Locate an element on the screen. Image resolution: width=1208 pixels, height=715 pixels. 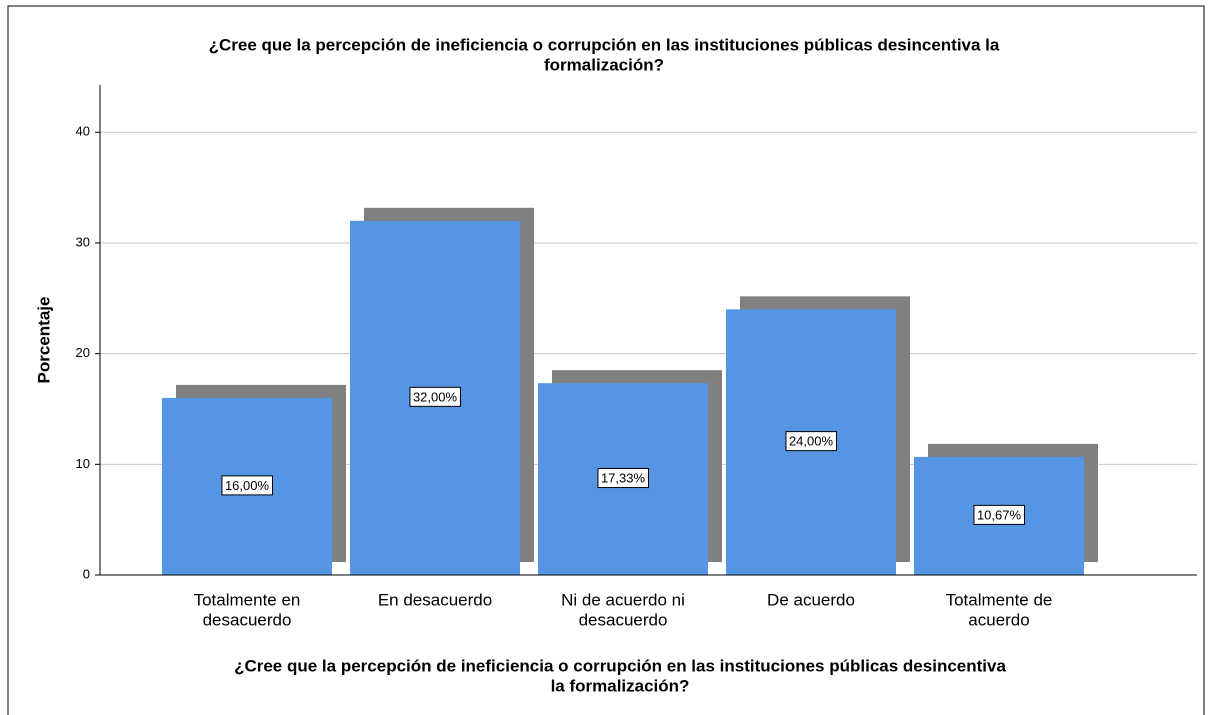
value-label: 16,00% is located at coordinates (247, 485).